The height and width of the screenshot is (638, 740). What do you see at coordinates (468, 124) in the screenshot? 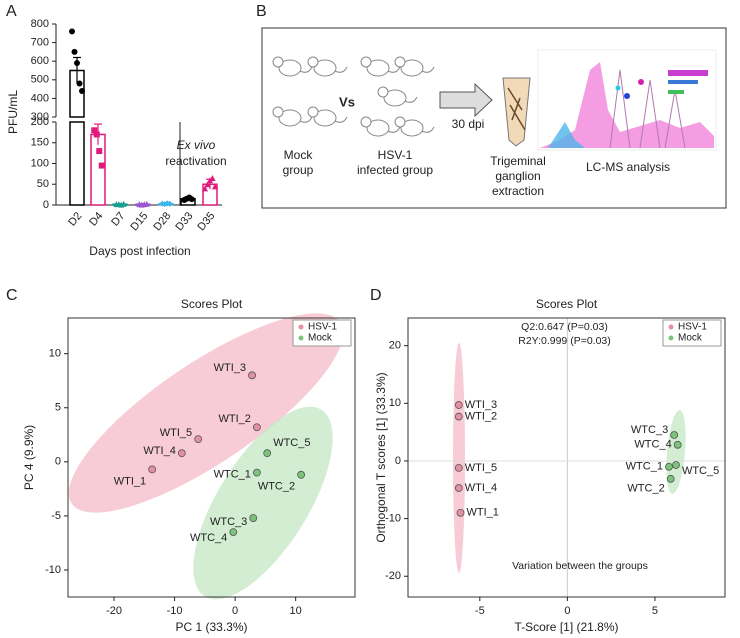
I see `step-label: 30 dpi` at bounding box center [468, 124].